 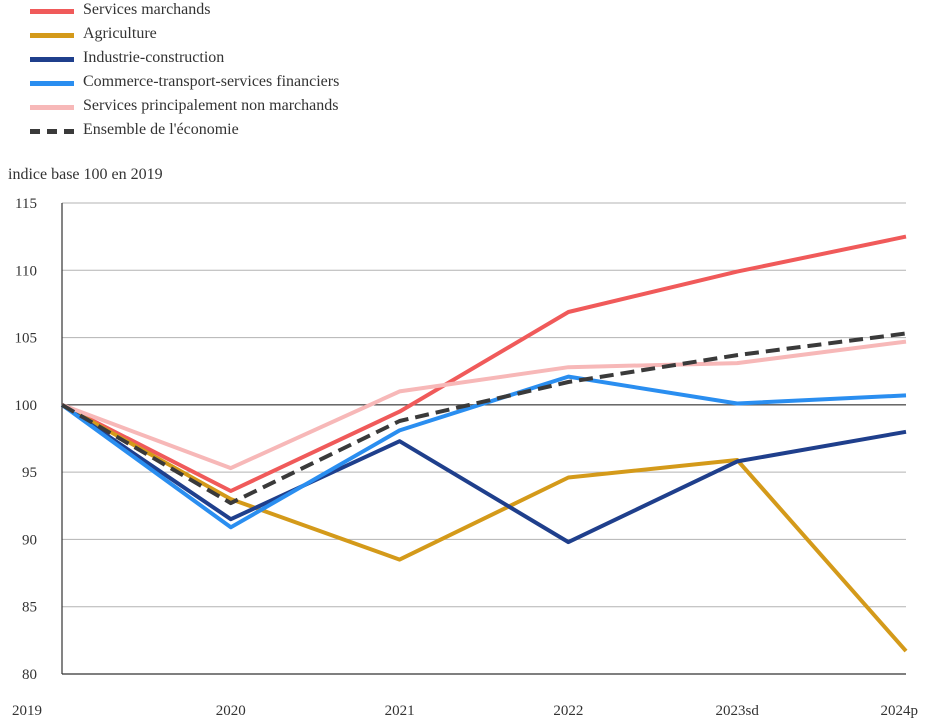 What do you see at coordinates (85, 174) in the screenshot?
I see `y-axis-label: indice base 100 en 2019` at bounding box center [85, 174].